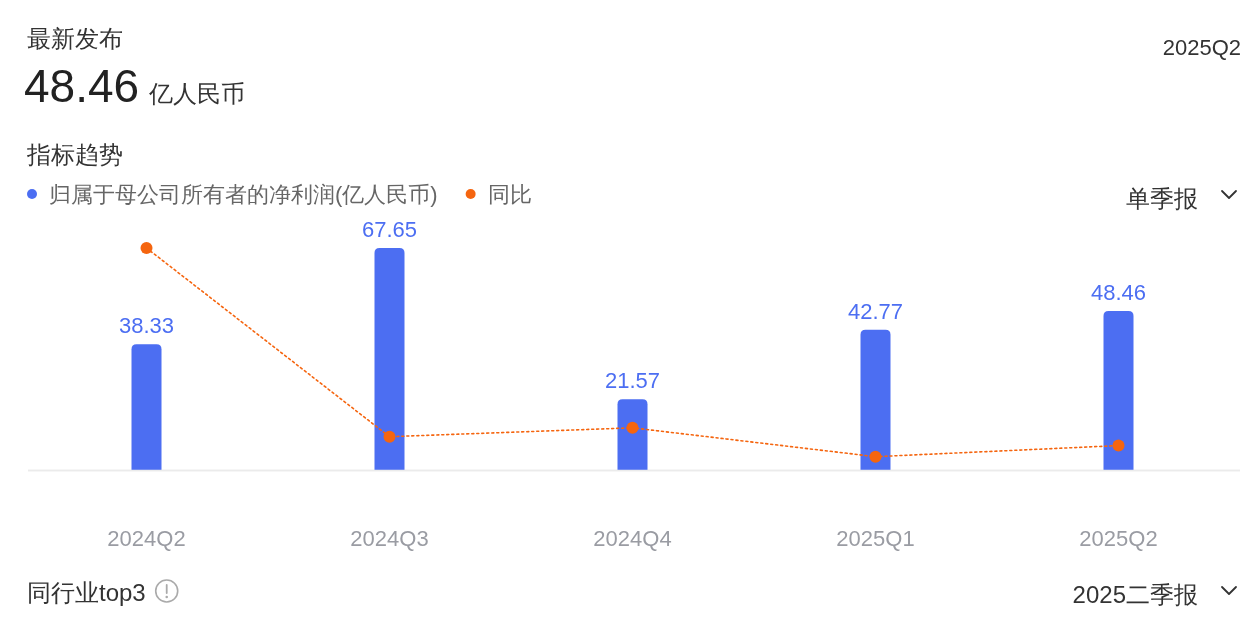 This screenshot has width=1254, height=618. Describe the element at coordinates (632, 538) in the screenshot. I see `x-tick-label: 2024Q4` at that location.